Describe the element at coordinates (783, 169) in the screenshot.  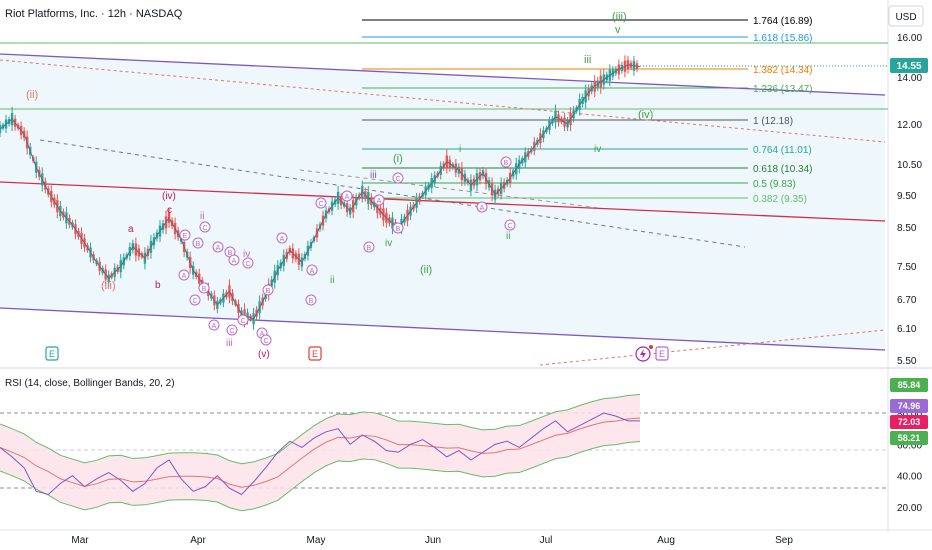
I see `fib-level-label: 0.618 (10.34)` at that location.